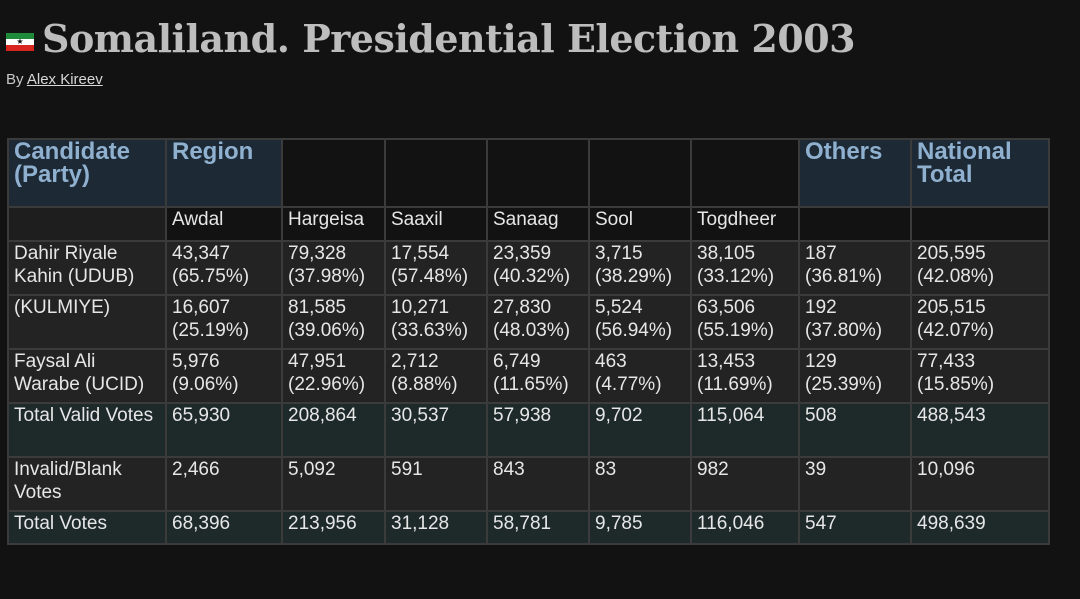 The width and height of the screenshot is (1080, 599). I want to click on vote-cell: 57,938, so click(538, 430).